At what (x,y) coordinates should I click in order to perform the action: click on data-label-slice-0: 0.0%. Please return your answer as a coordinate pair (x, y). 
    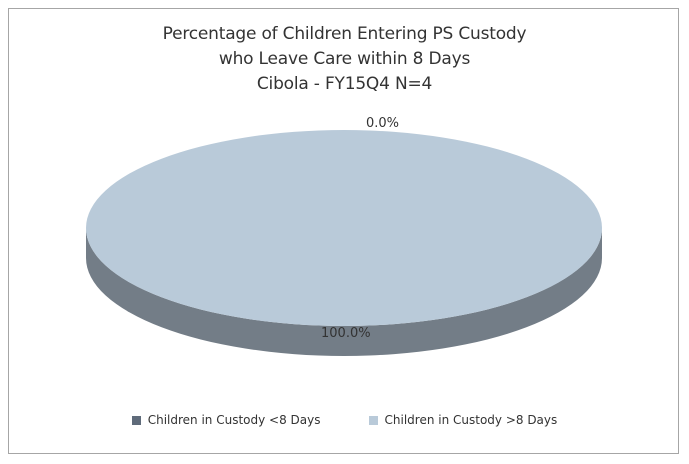
    Looking at the image, I should click on (383, 123).